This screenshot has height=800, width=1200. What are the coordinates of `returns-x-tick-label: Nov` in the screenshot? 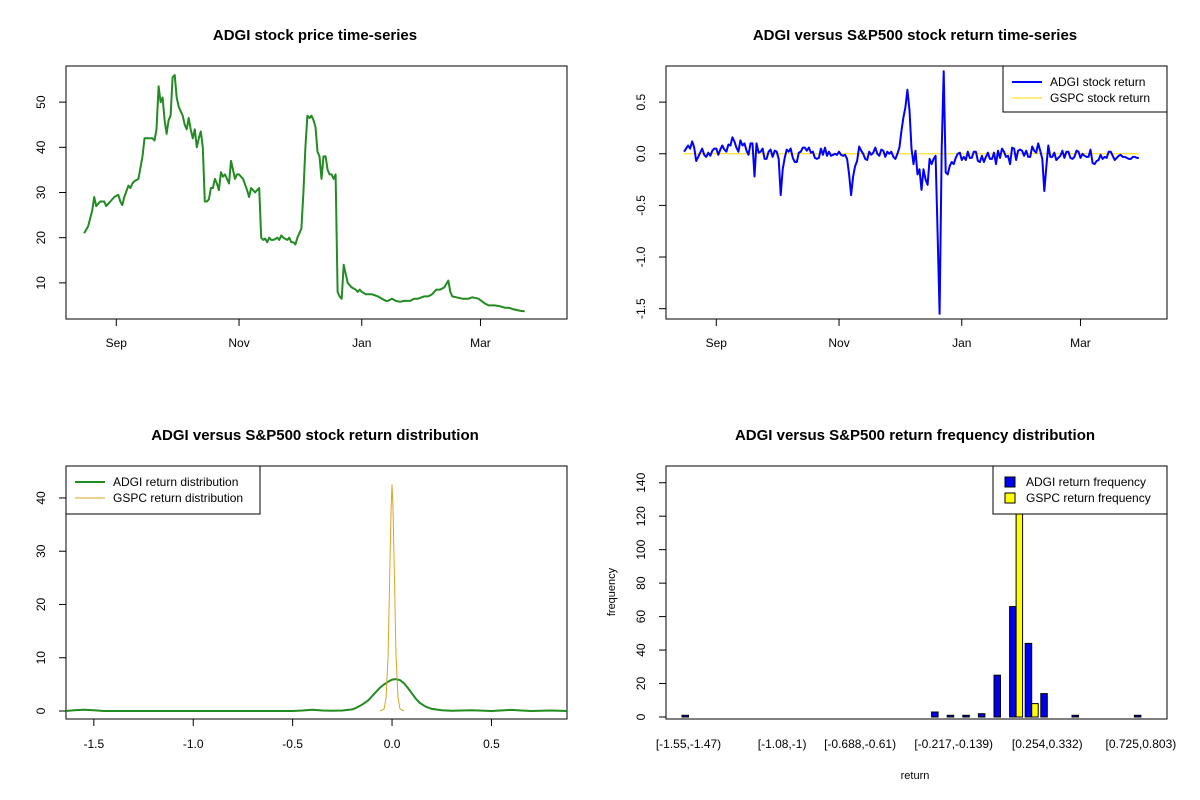 It's located at (838, 343).